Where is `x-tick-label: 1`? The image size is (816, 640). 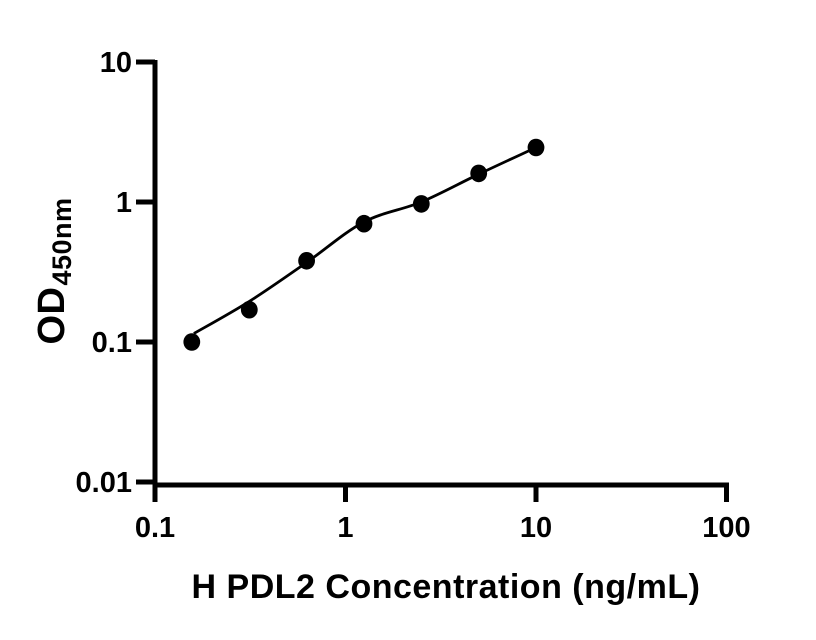 x-tick-label: 1 is located at coordinates (345, 528).